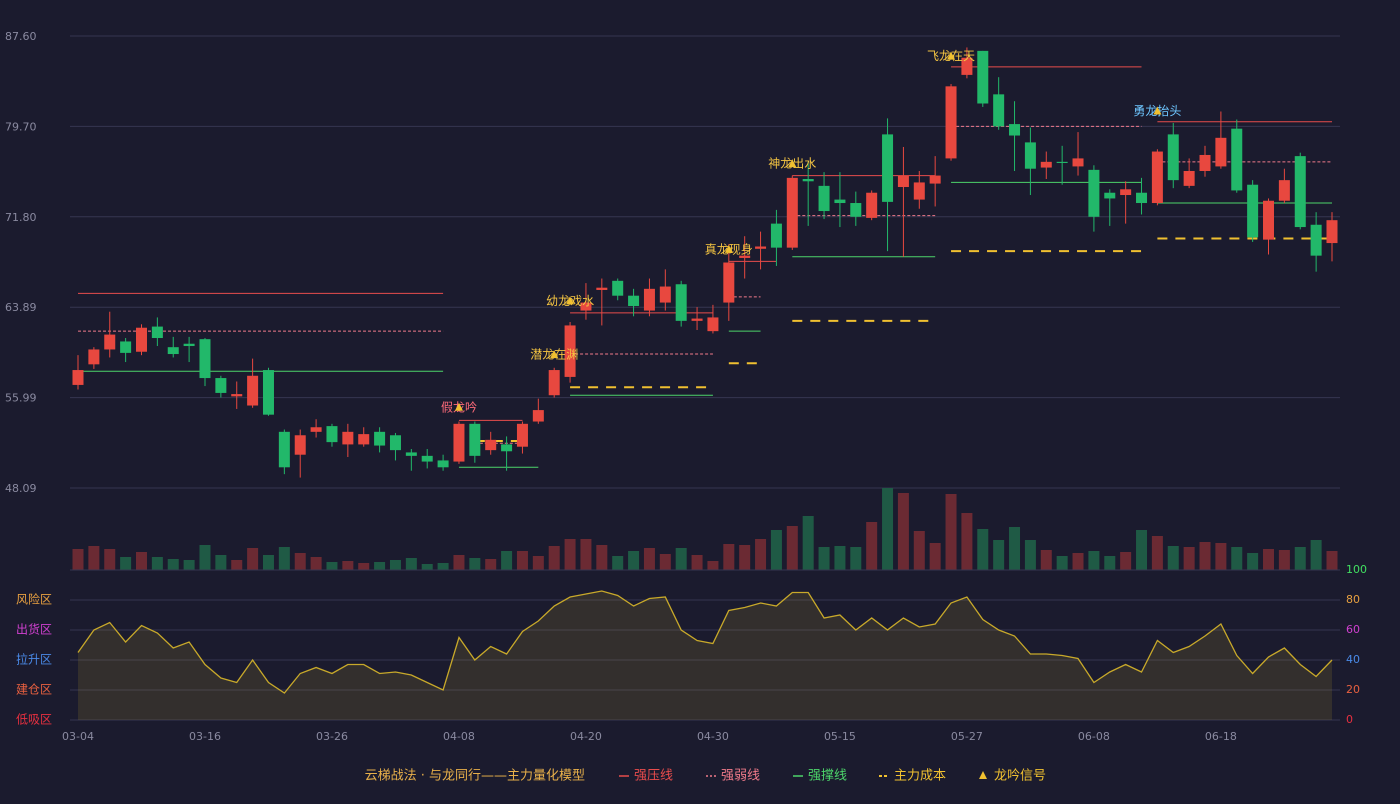 This screenshot has width=1400, height=804. I want to click on y2-tick-label: 60, so click(1353, 629).